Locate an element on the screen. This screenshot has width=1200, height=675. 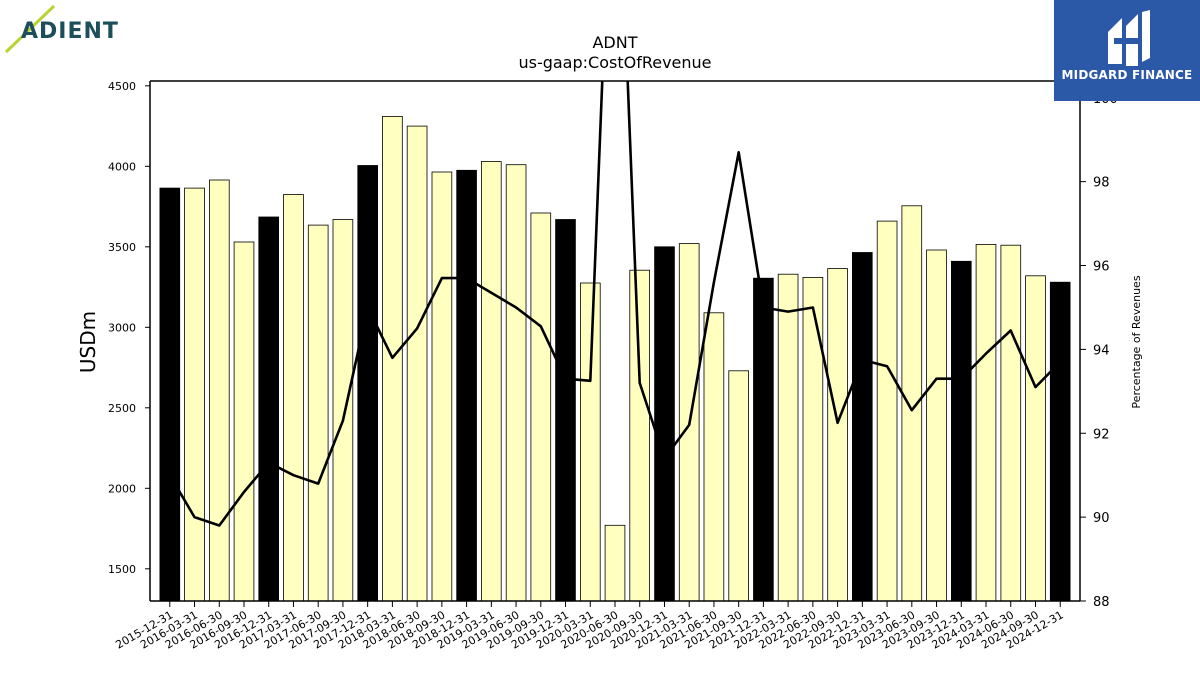
y-tick-label-2500: 2500 is located at coordinates (122, 408).